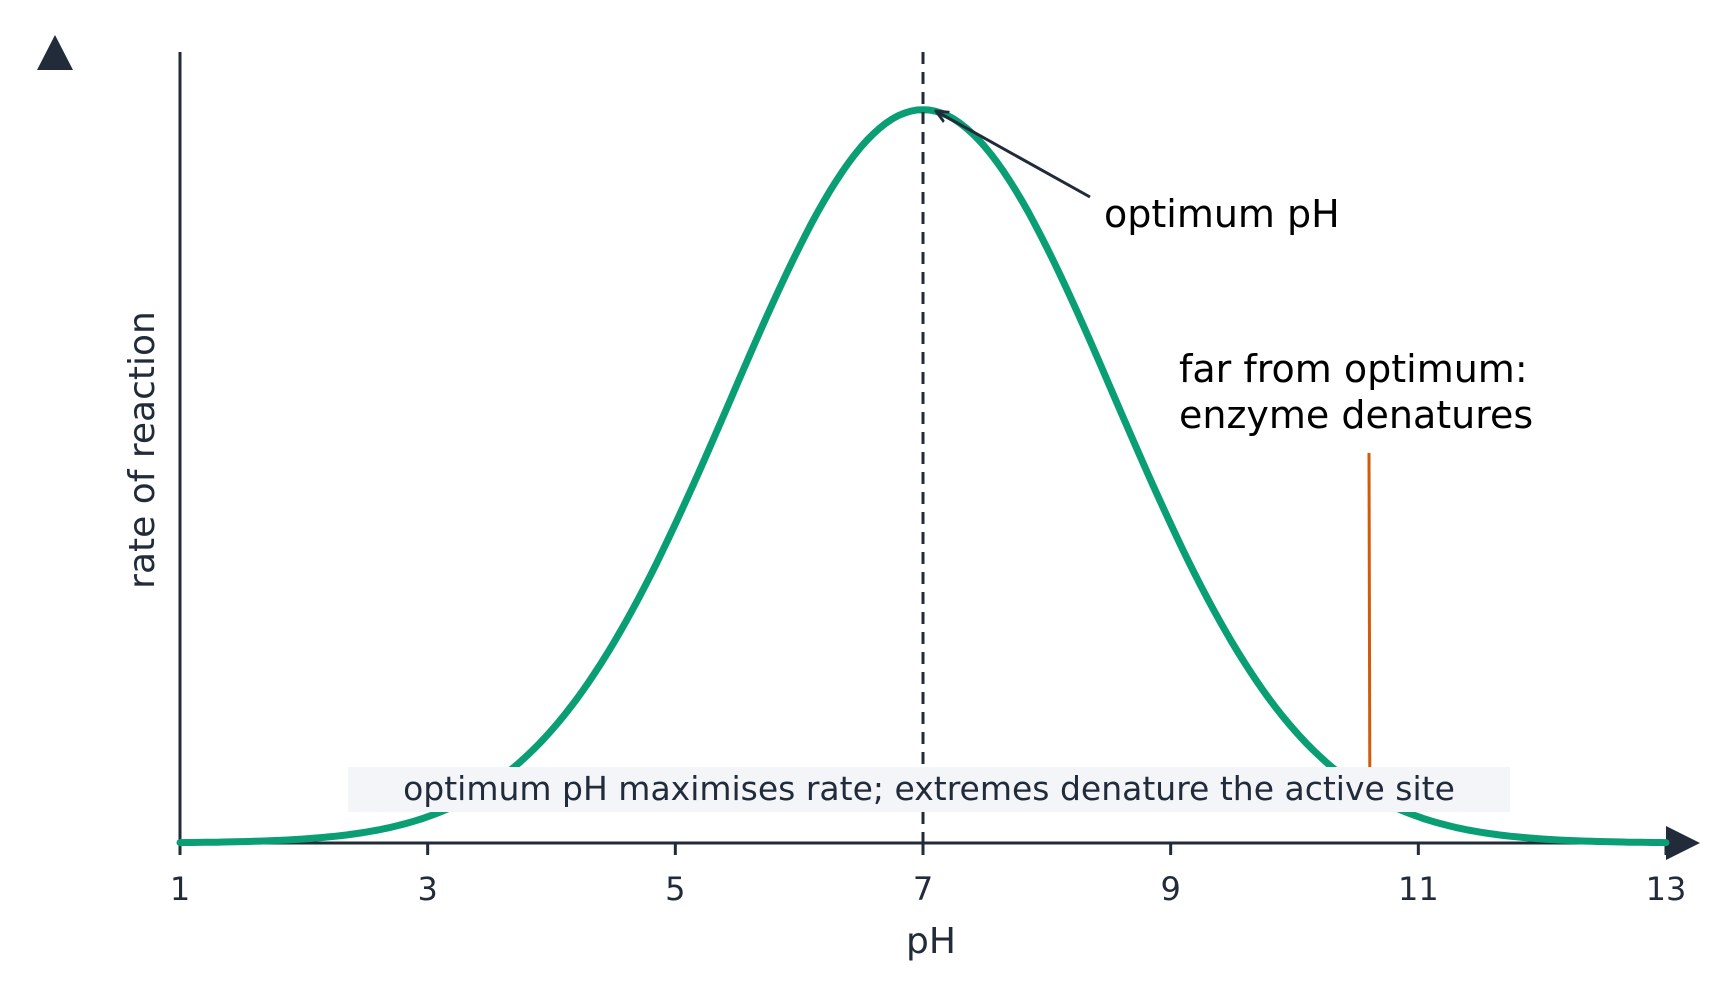 The height and width of the screenshot is (999, 1736). What do you see at coordinates (1356, 415) in the screenshot?
I see `denature-annotation-line-2: enzyme denatures` at bounding box center [1356, 415].